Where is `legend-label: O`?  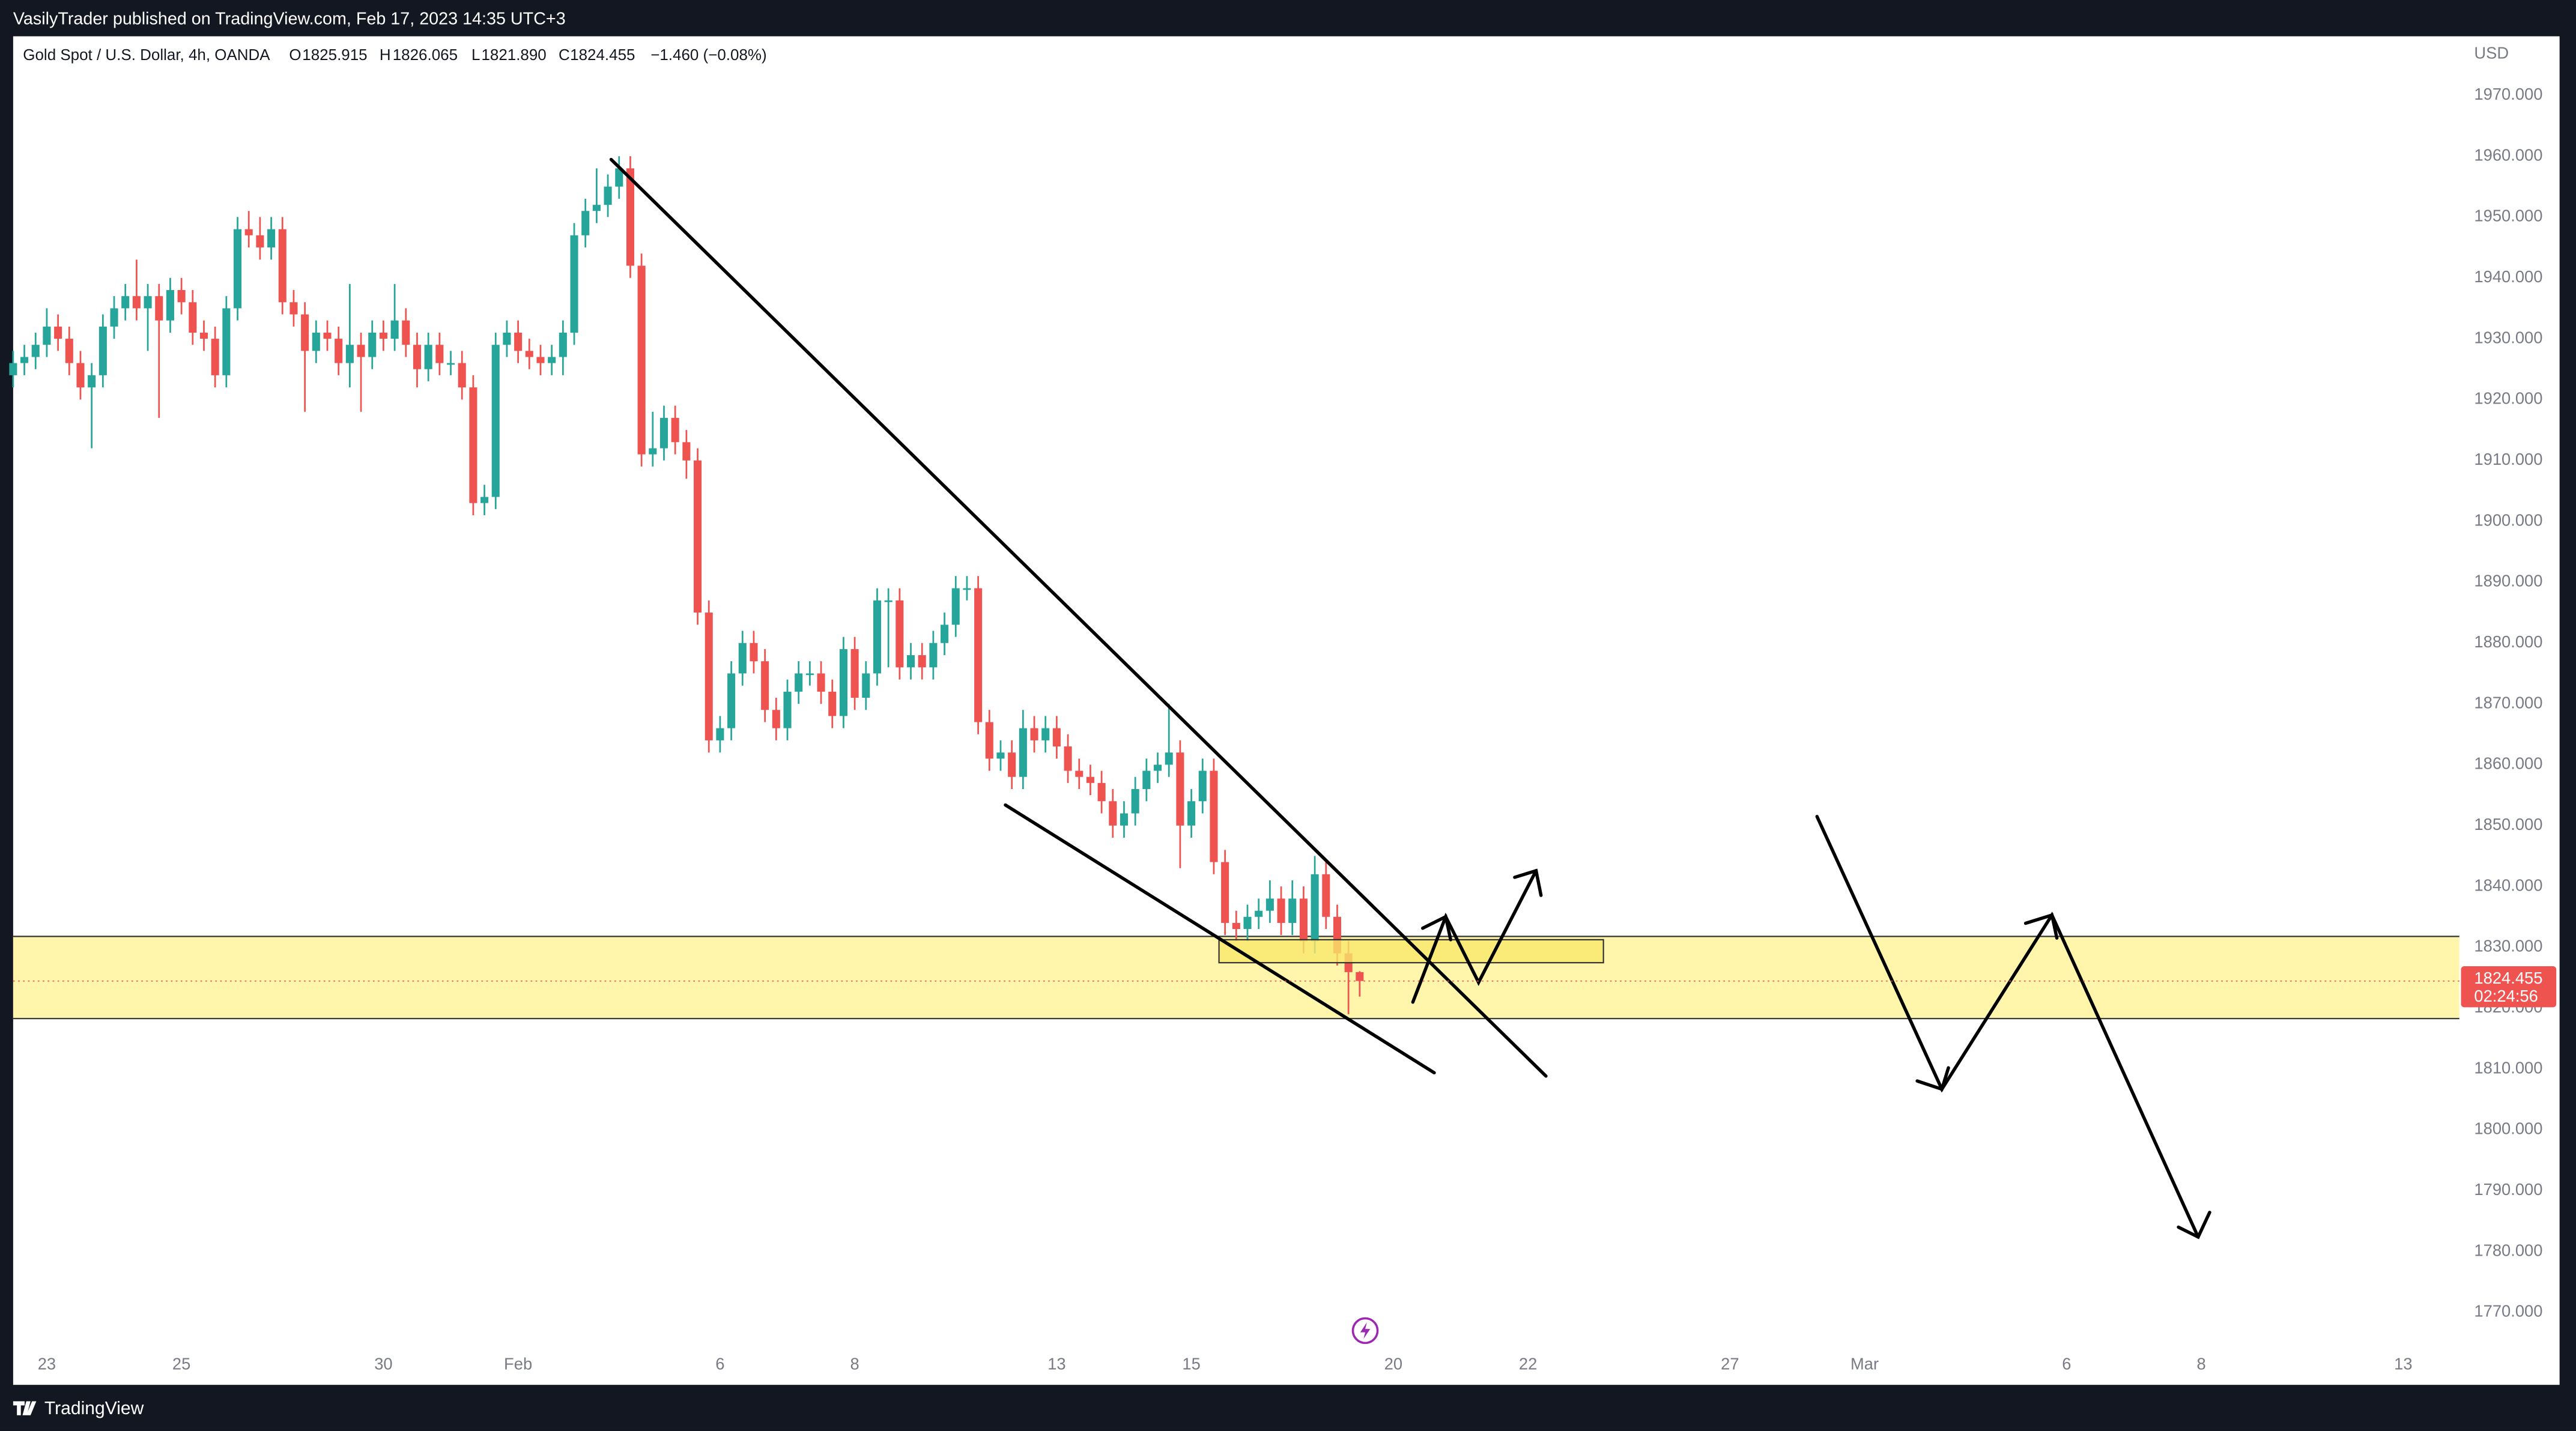
legend-label: O is located at coordinates (295, 55).